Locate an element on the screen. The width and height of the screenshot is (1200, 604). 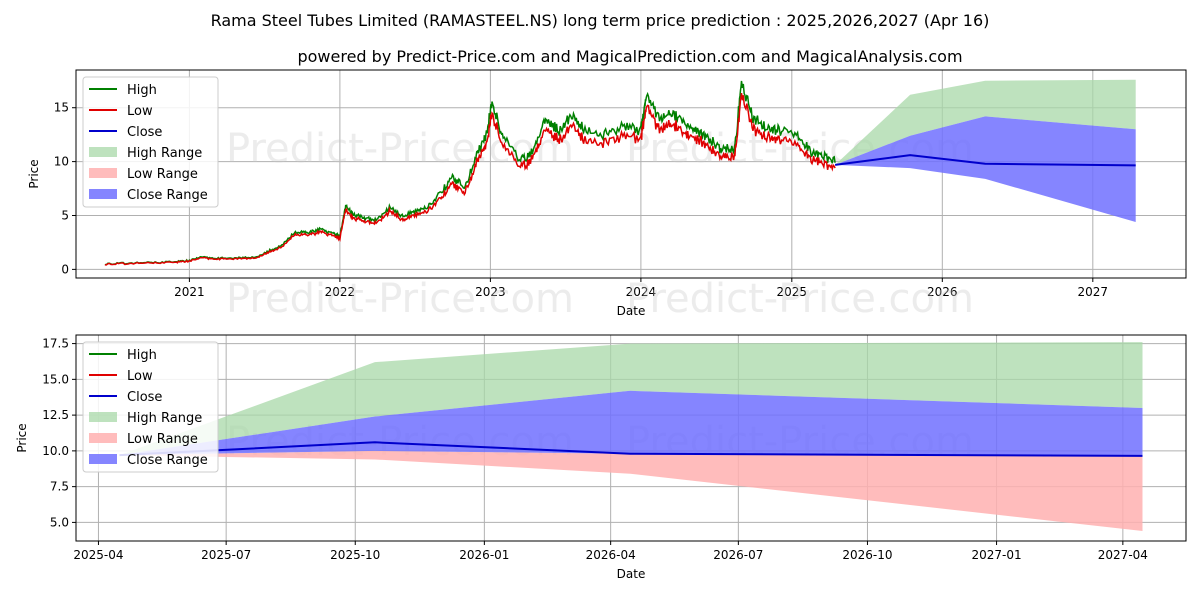
x-tick-label: 2027-04 is located at coordinates (1123, 555).